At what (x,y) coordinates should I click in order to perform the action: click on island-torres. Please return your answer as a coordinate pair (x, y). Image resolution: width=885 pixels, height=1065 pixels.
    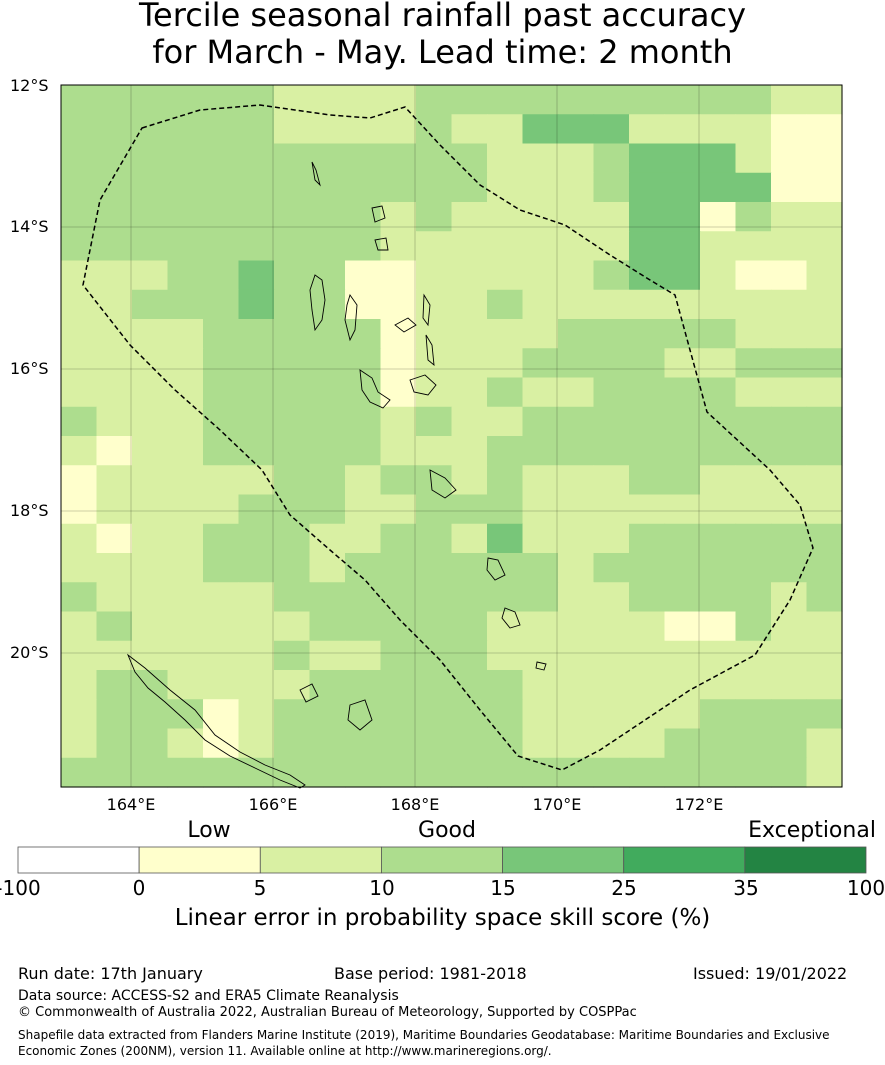
    Looking at the image, I should click on (316, 174).